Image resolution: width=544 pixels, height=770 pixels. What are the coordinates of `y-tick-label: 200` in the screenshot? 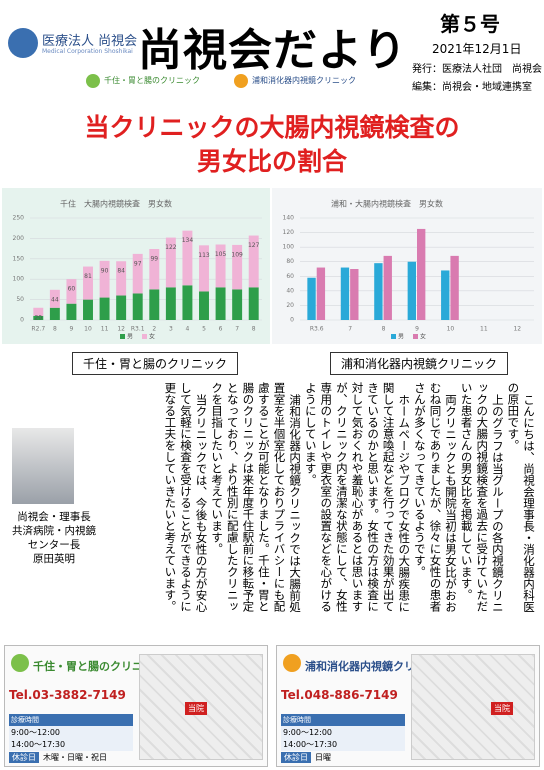 It's located at (19, 238).